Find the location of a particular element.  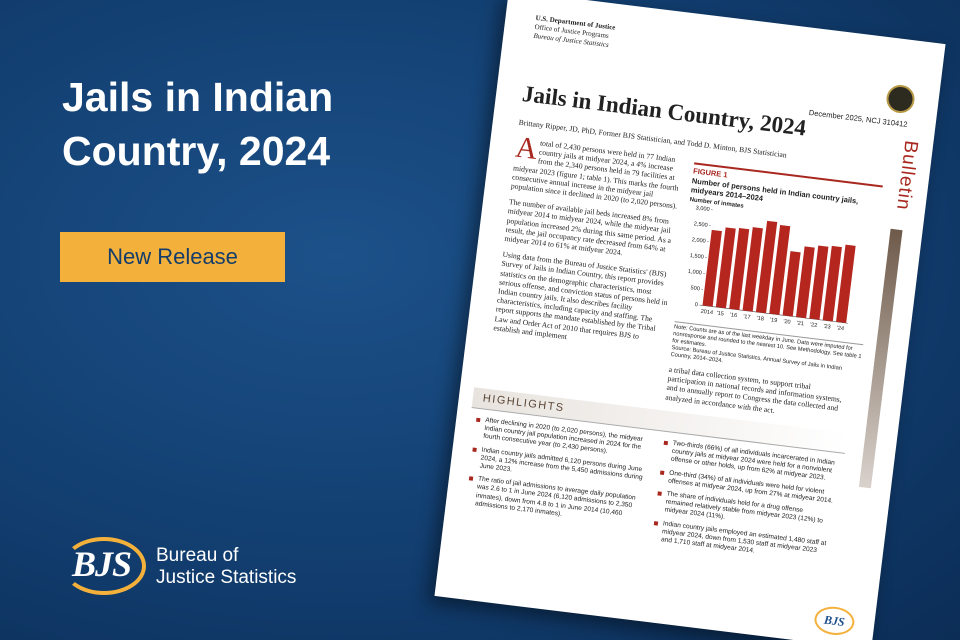

bjs-logo: BJS Bureau of Justice Statistics is located at coordinates (182, 567).